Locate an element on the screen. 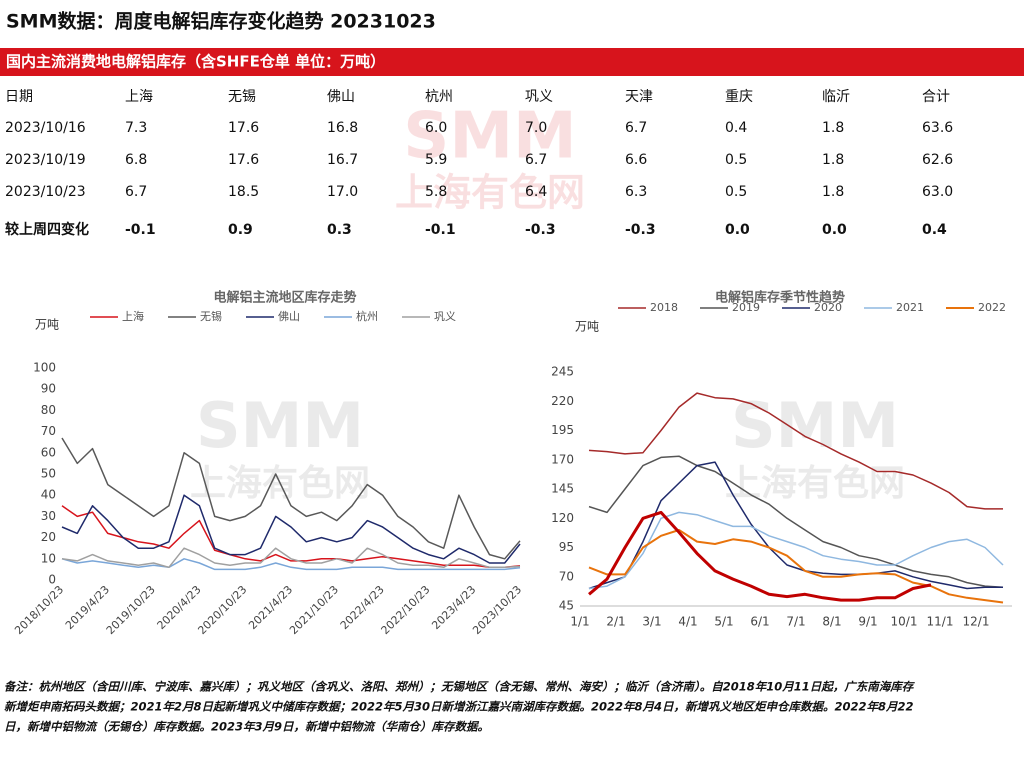 This screenshot has width=1024, height=757. x-tick-label: 2020/10/23 is located at coordinates (222, 610).